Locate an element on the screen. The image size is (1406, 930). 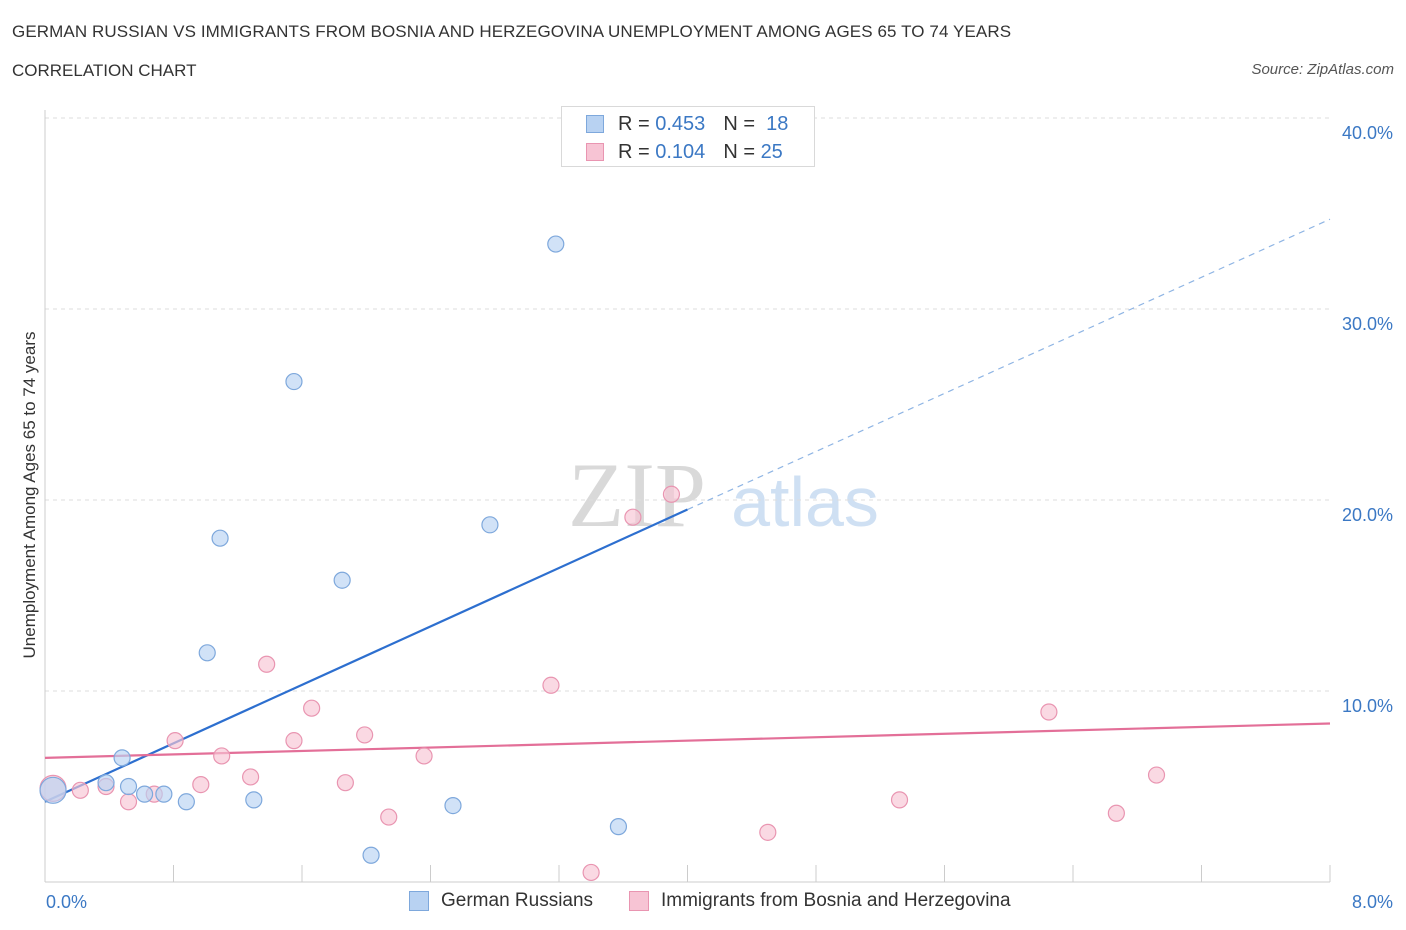
legend-label: Immigrants from Bosnia and Herzegovina is located at coordinates (836, 900).